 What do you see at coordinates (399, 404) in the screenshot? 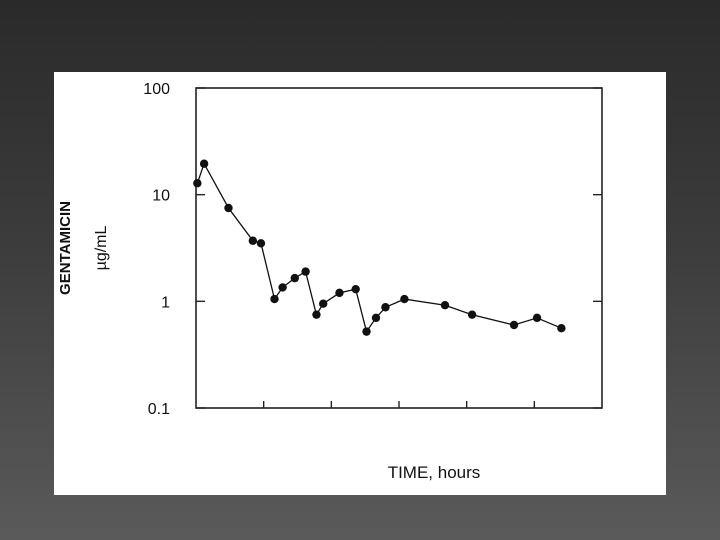
I see `x-axis-ticks` at bounding box center [399, 404].